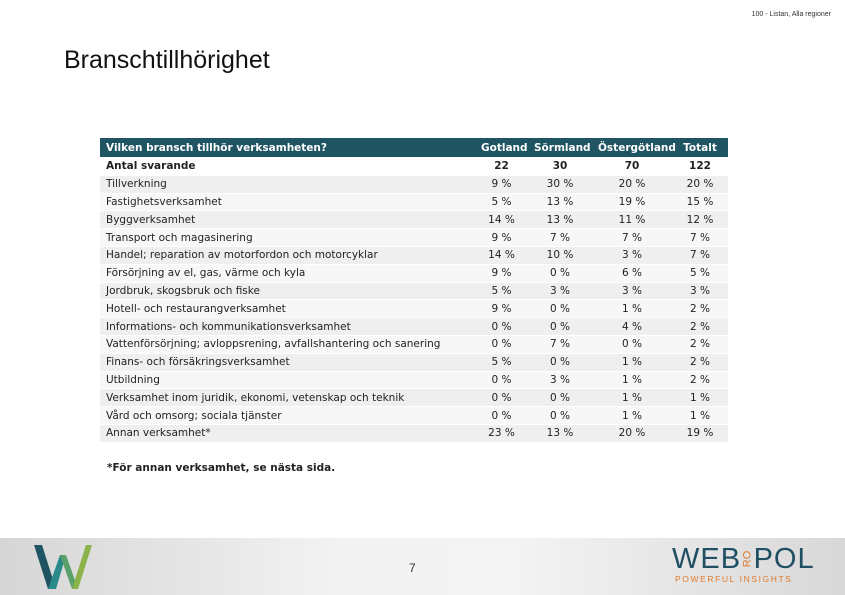 The width and height of the screenshot is (845, 595). What do you see at coordinates (63, 567) in the screenshot?
I see `w-logo` at bounding box center [63, 567].